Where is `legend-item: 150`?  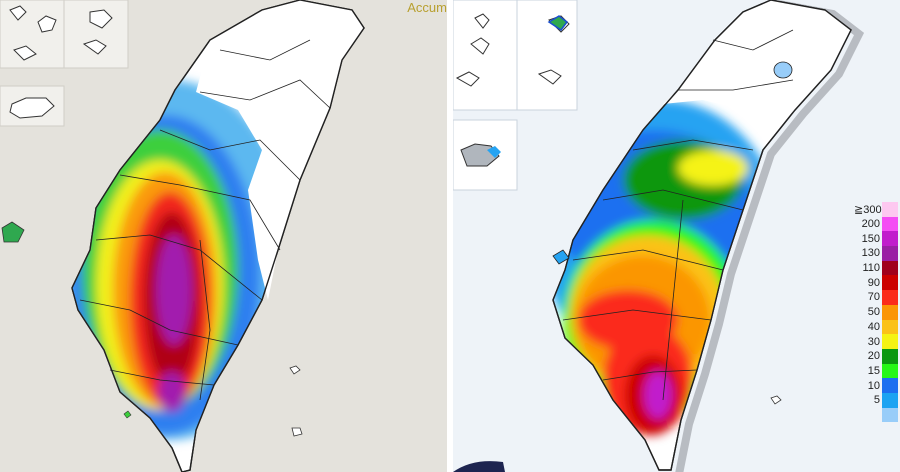 legend-item: 150 is located at coordinates (876, 239).